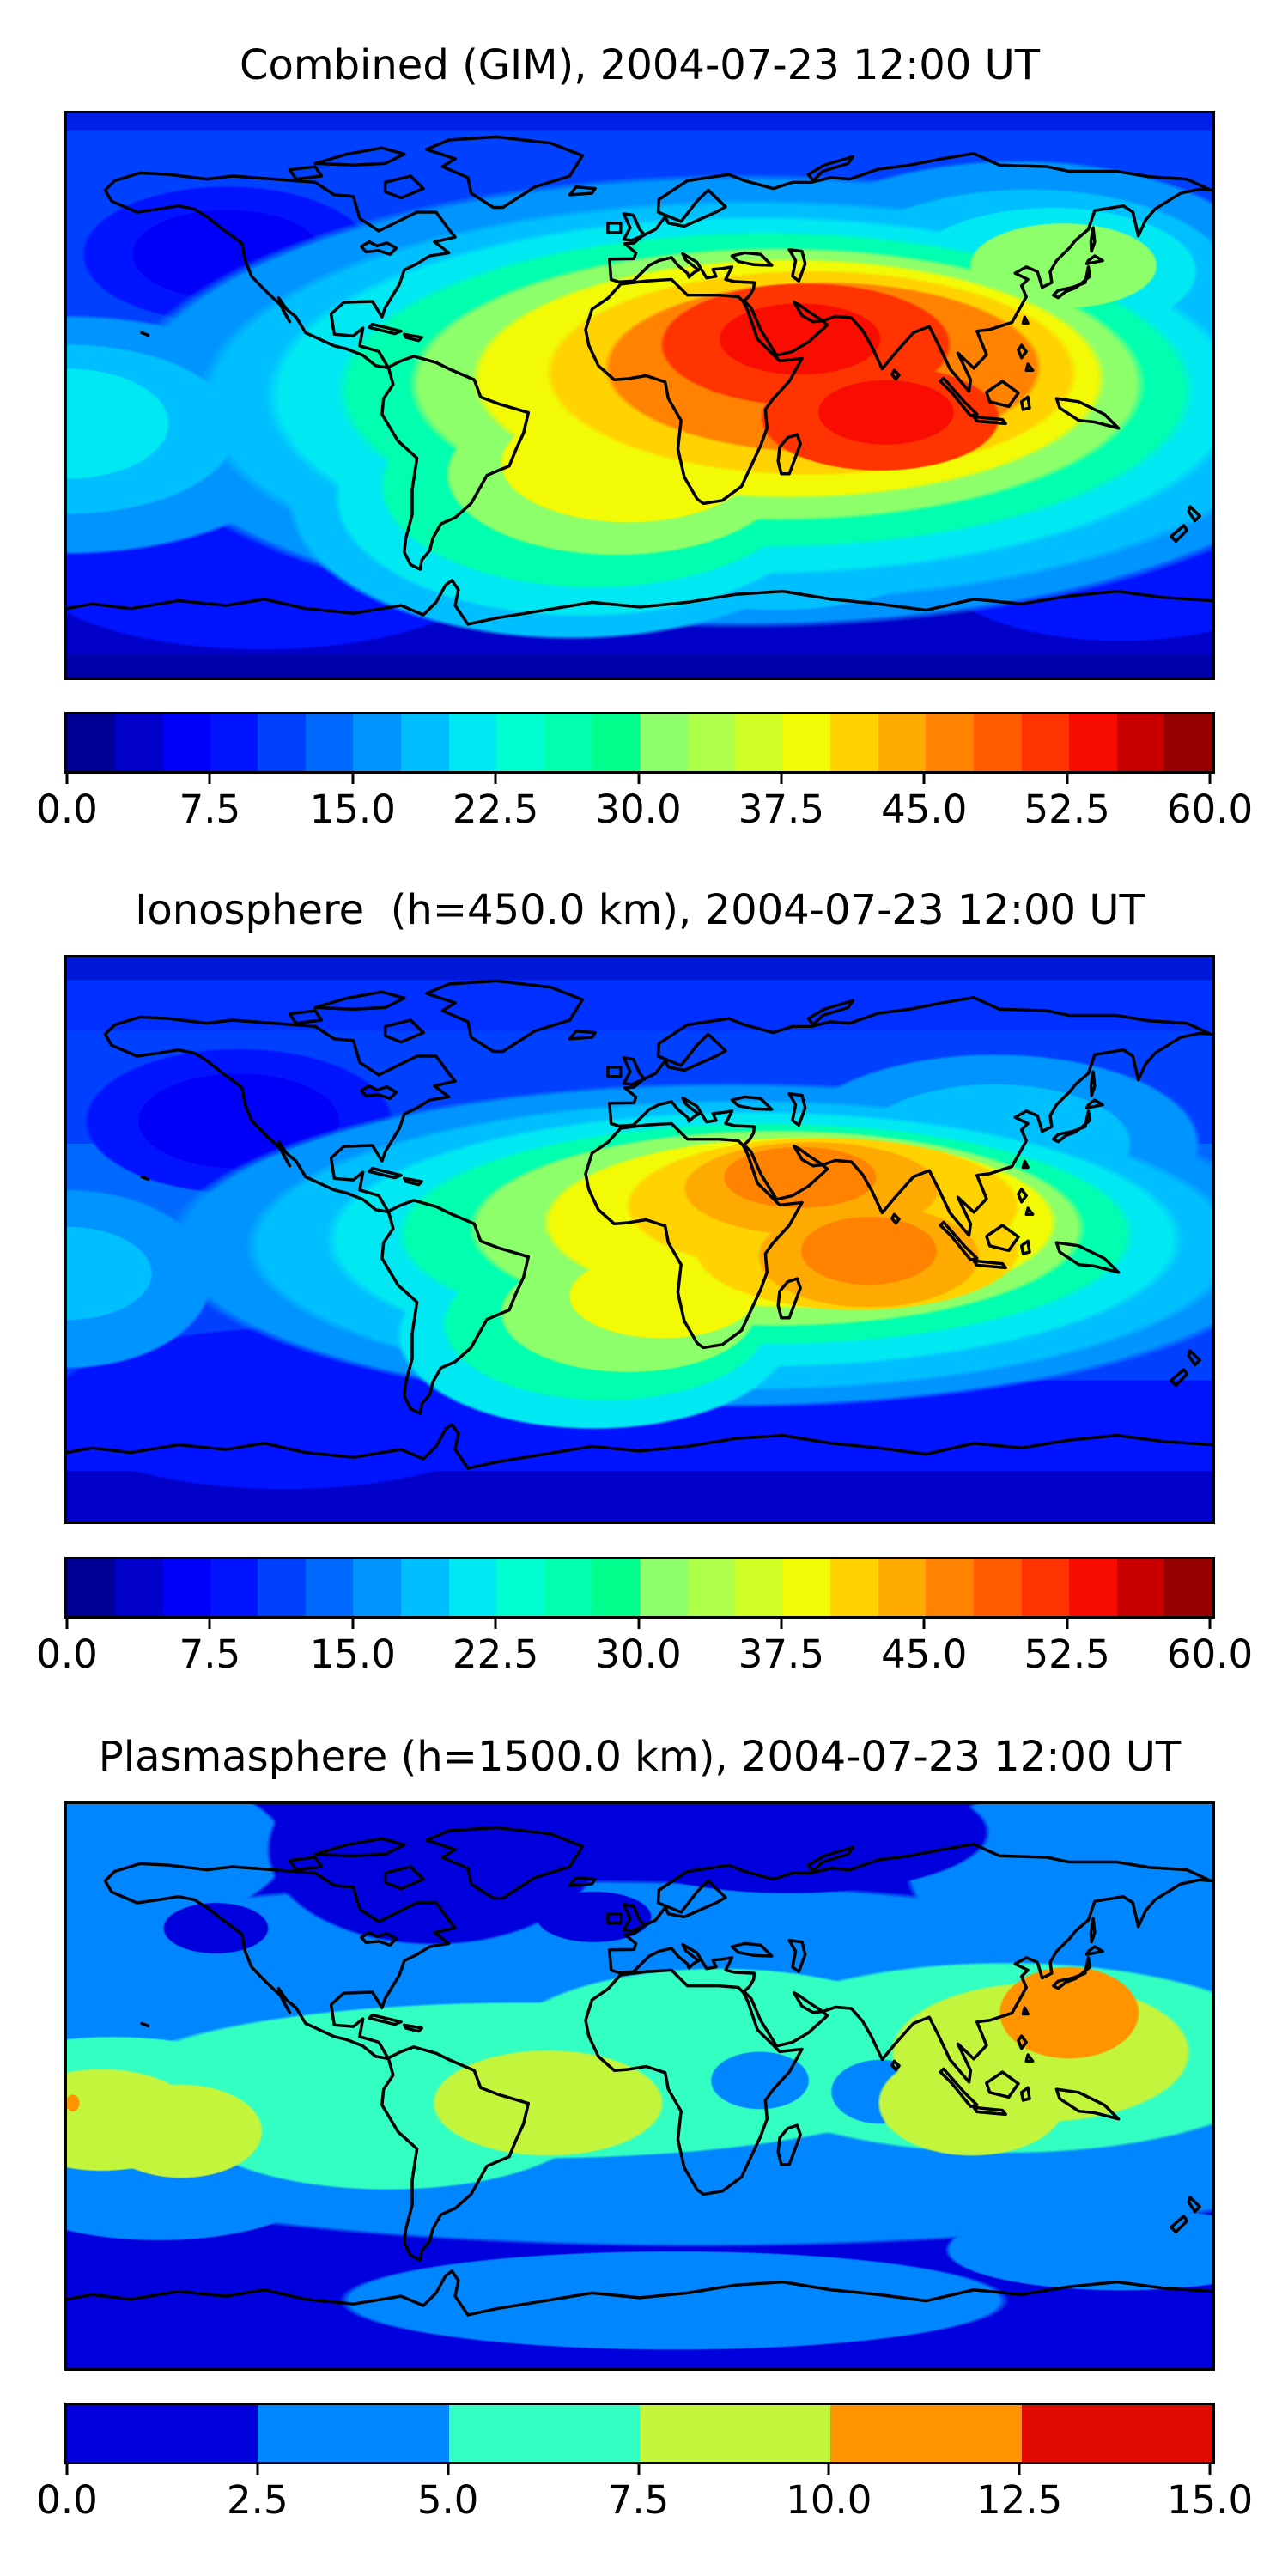 Image resolution: width=1288 pixels, height=2576 pixels. I want to click on colorbar-plasmasphere, so click(640, 2434).